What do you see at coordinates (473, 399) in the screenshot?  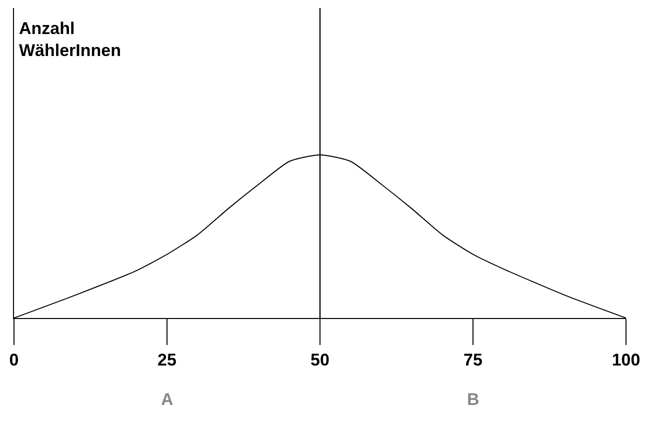 I see `text: B` at bounding box center [473, 399].